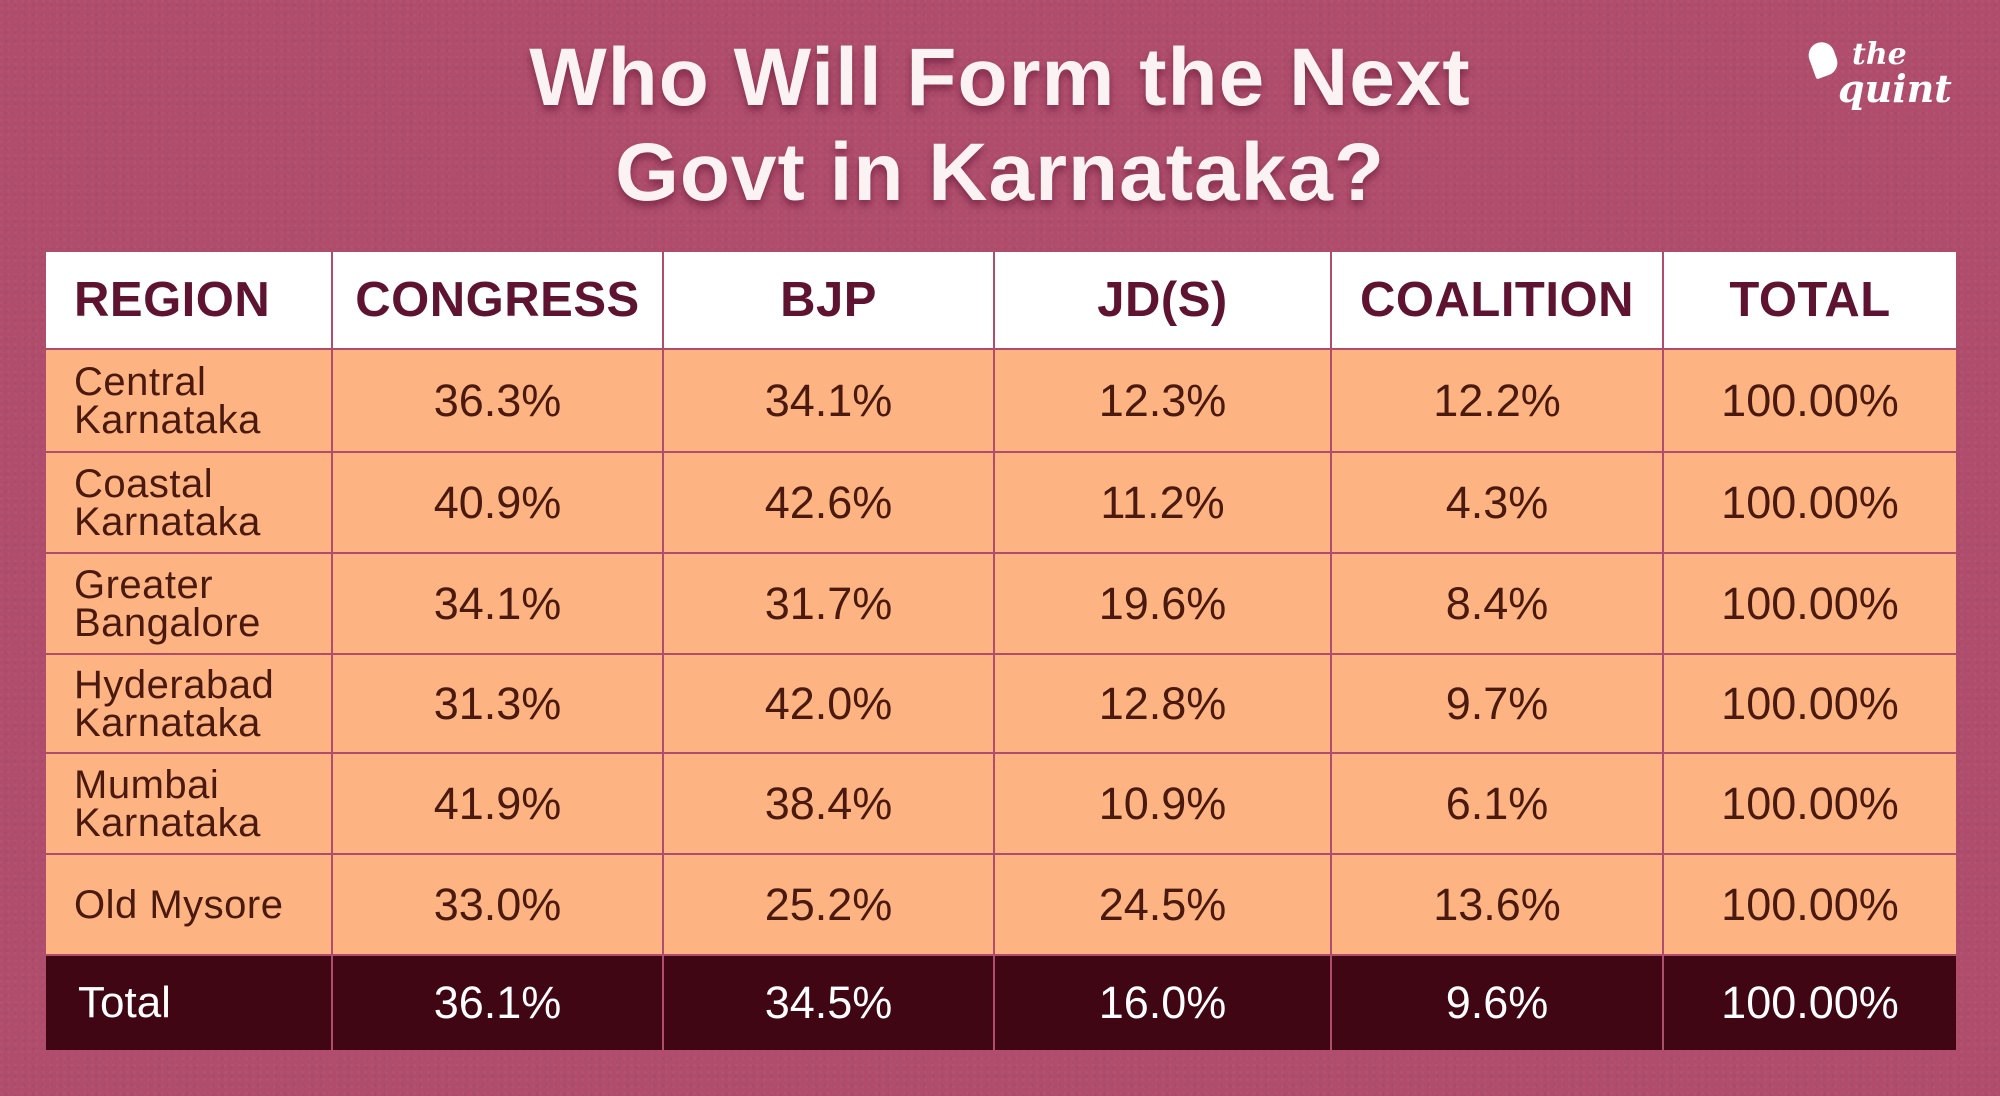  I want to click on region-name-line: Greater, so click(144, 584).